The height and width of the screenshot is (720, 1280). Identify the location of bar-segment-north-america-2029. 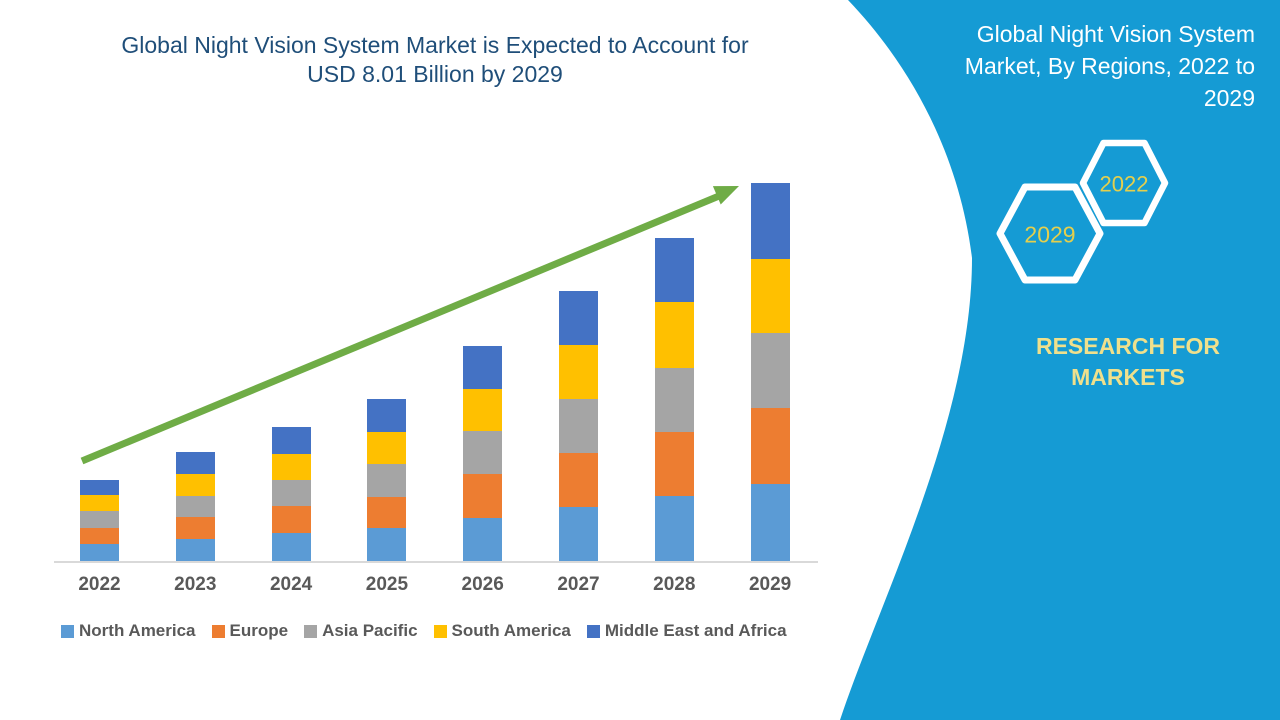
(770, 522).